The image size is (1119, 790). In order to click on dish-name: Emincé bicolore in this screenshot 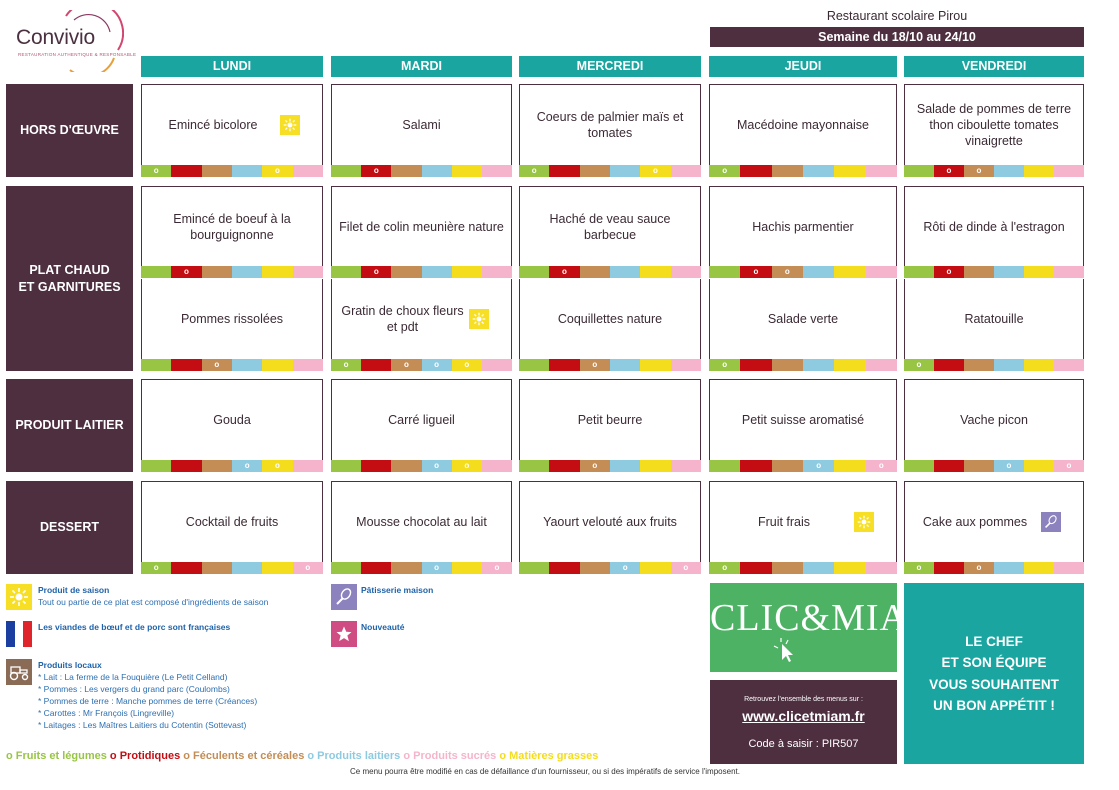, I will do `click(213, 125)`.